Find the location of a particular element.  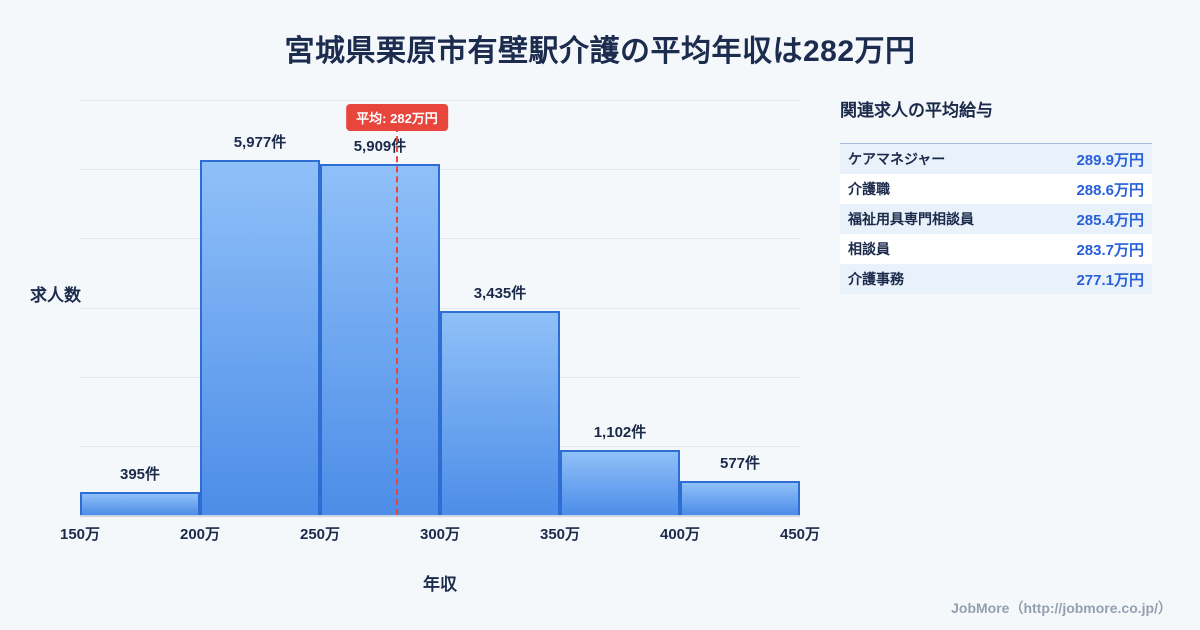

x-tick-label: 300万 is located at coordinates (440, 534).